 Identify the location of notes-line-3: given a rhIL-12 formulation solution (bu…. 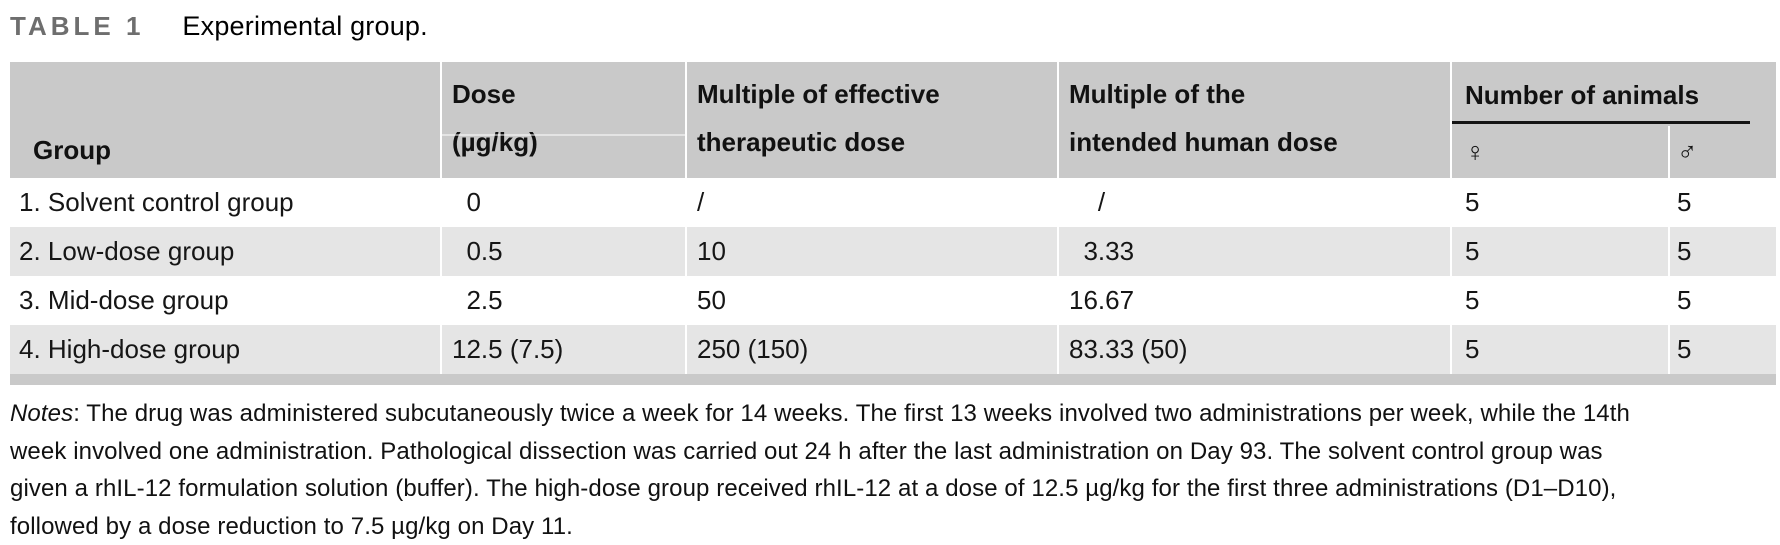
(895, 489).